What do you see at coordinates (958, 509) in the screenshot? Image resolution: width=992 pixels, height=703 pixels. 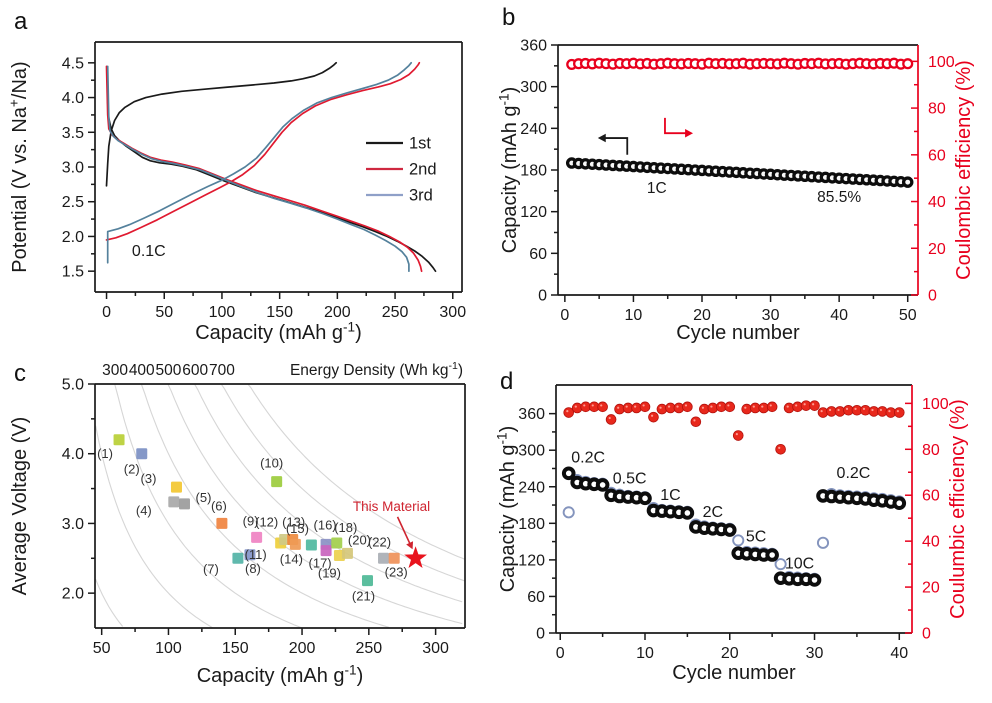 I see `svg-text: Coulumbic efficiency (%)` at bounding box center [958, 509].